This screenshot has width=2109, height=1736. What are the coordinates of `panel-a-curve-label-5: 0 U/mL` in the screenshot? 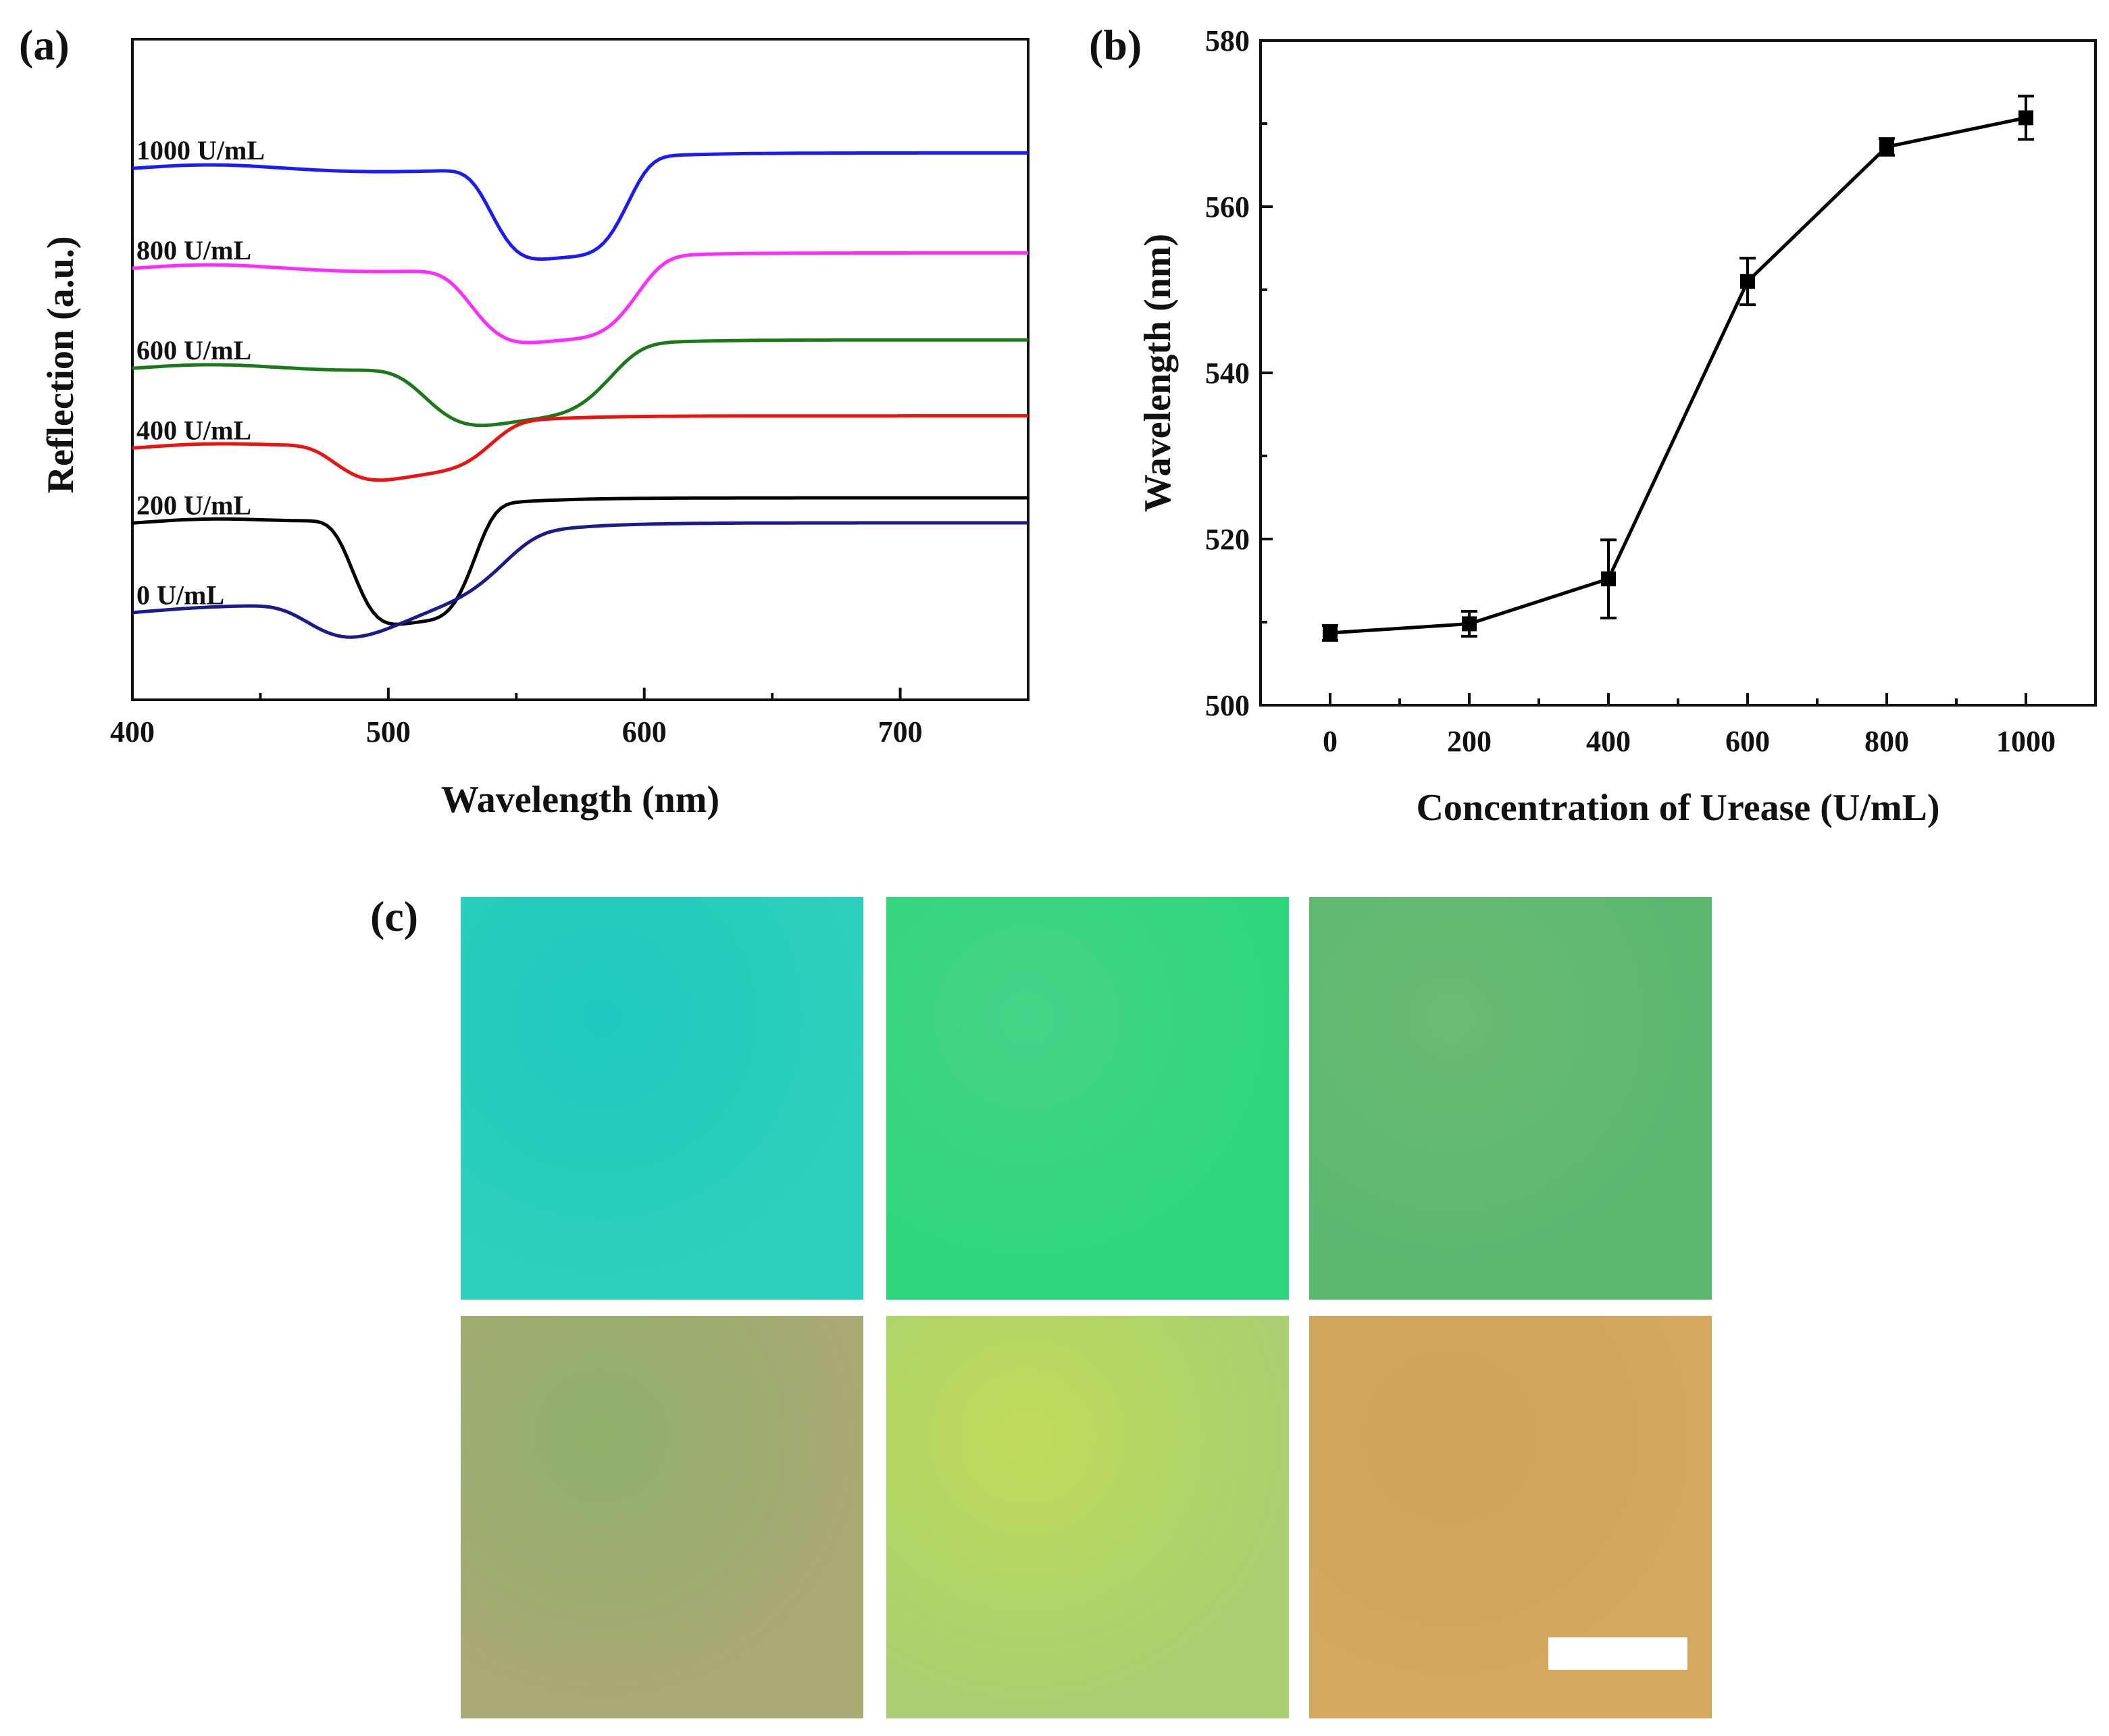 It's located at (180, 595).